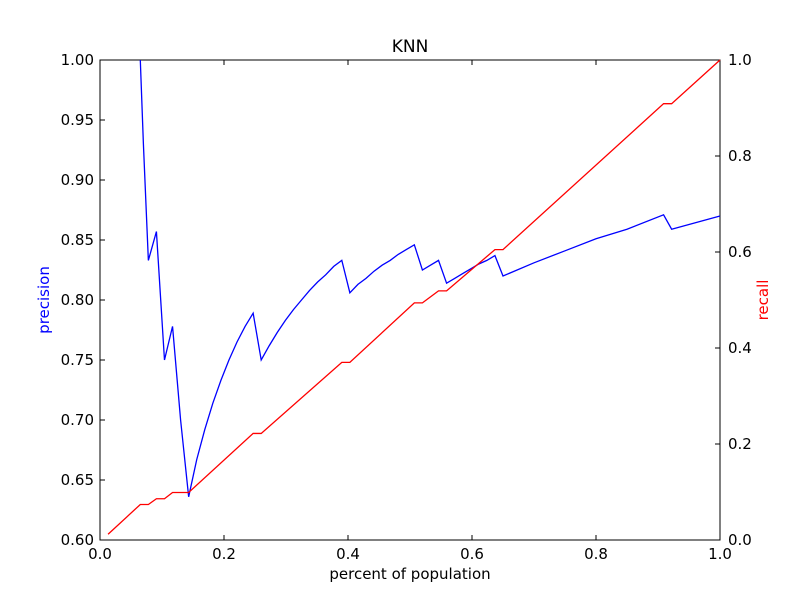  What do you see at coordinates (596, 554) in the screenshot?
I see `x-tick-label: 0.8` at bounding box center [596, 554].